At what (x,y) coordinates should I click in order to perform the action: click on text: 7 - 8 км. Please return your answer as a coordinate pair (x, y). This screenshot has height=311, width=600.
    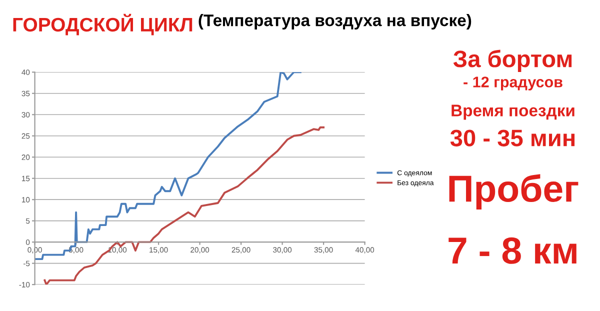
    Looking at the image, I should click on (512, 250).